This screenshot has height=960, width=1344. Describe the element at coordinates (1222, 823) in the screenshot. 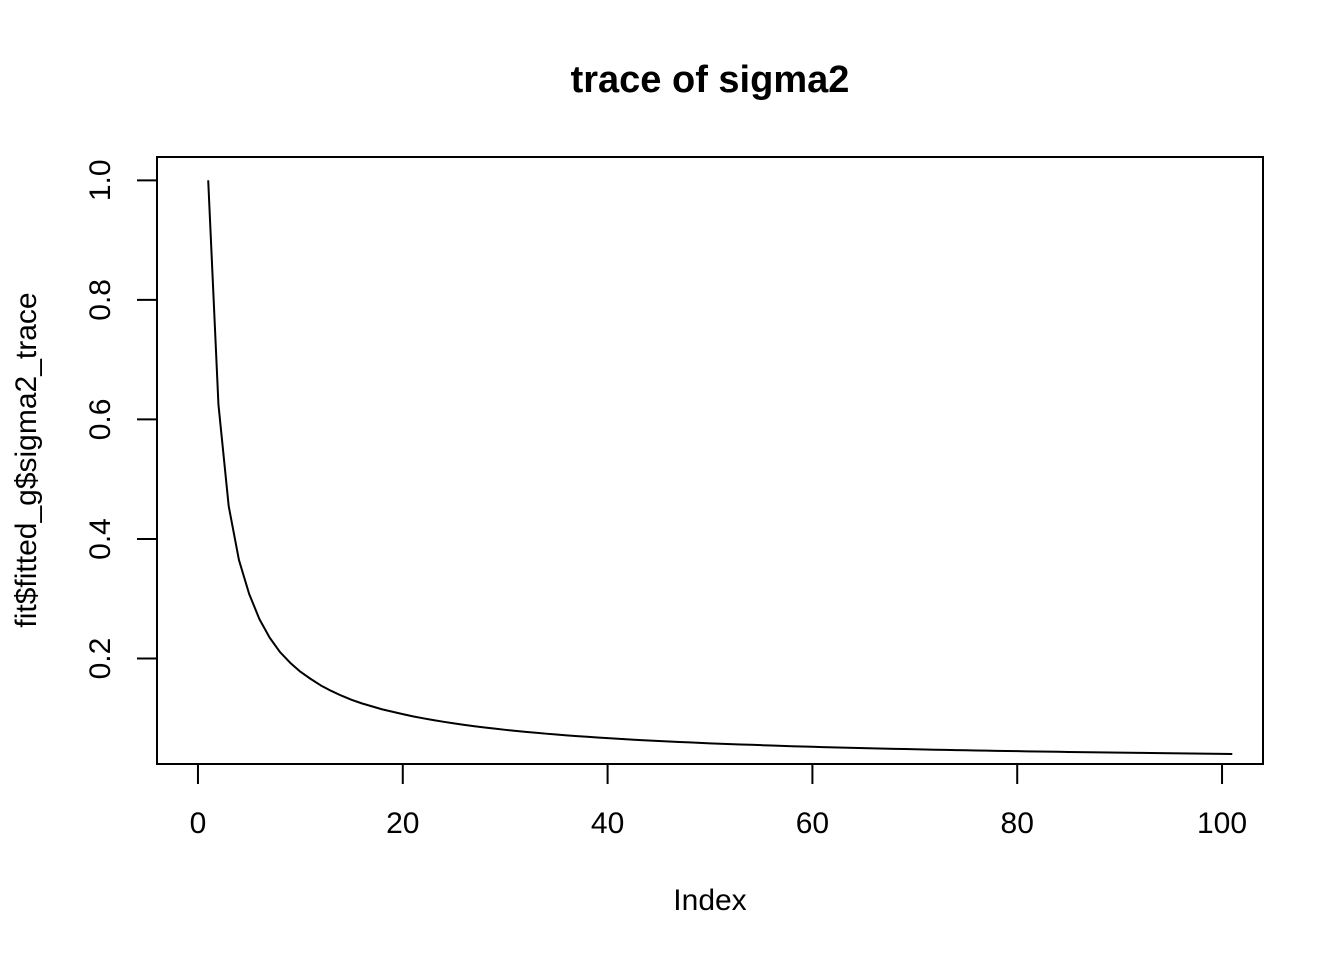

I see `x-tick-label: 100` at that location.